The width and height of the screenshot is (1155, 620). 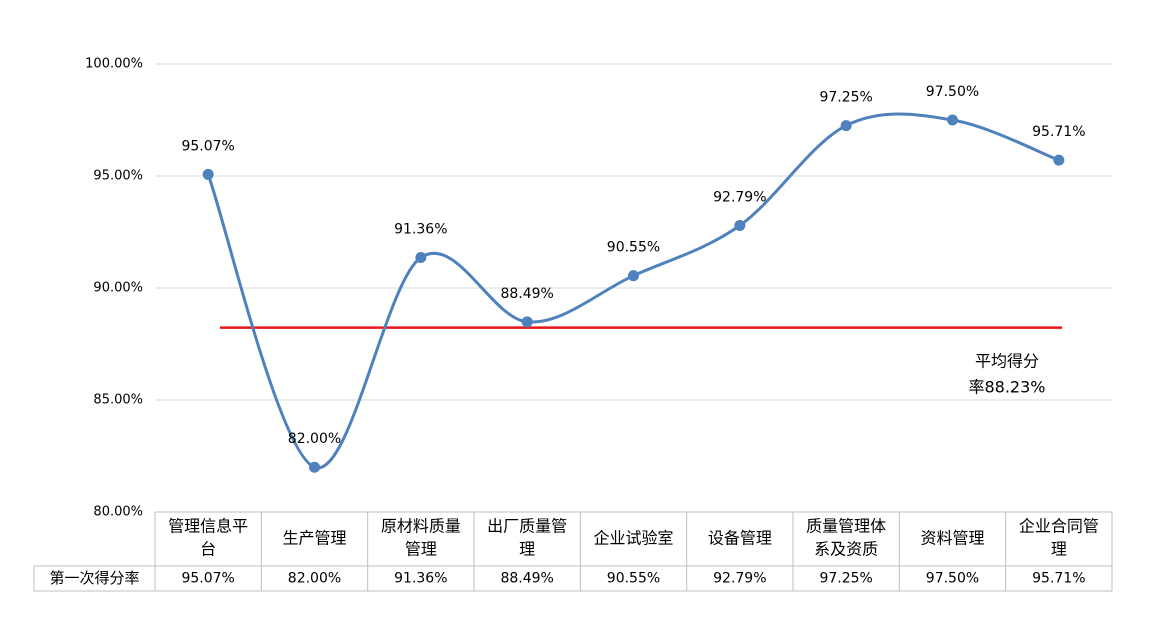 I want to click on data-table-cell: 97.50%, so click(x=952, y=579).